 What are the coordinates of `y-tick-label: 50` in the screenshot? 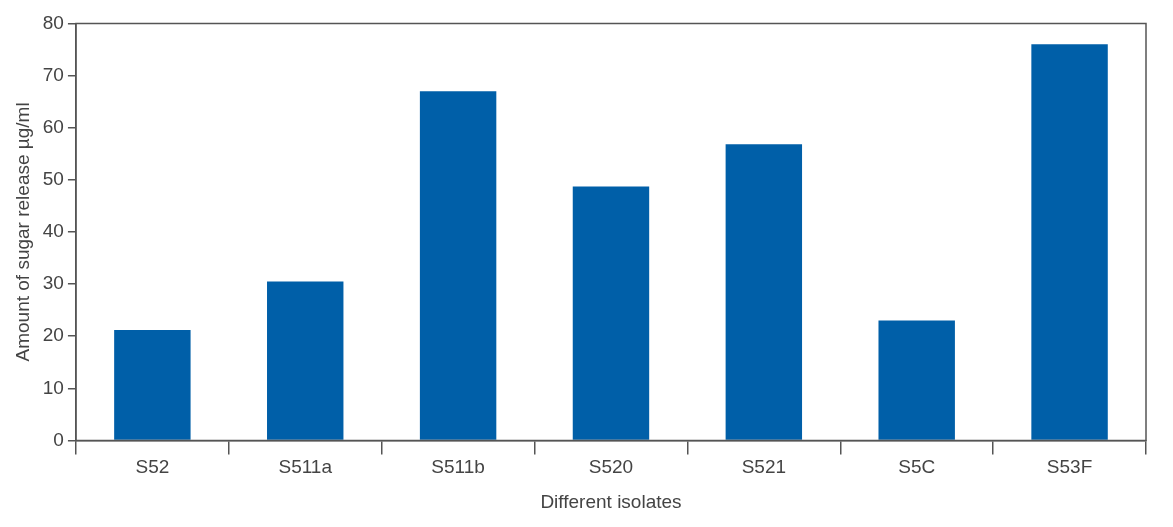 It's located at (53, 179).